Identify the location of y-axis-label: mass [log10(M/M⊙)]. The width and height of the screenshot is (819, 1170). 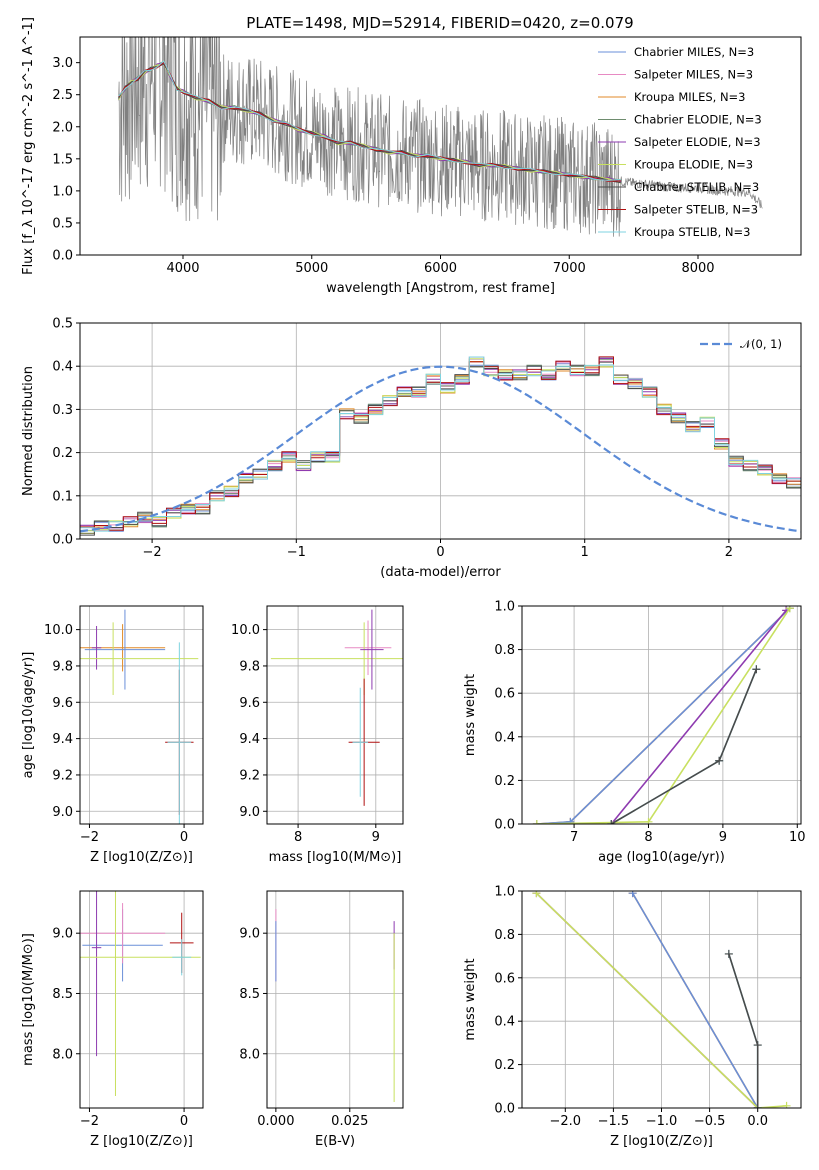
(28, 999).